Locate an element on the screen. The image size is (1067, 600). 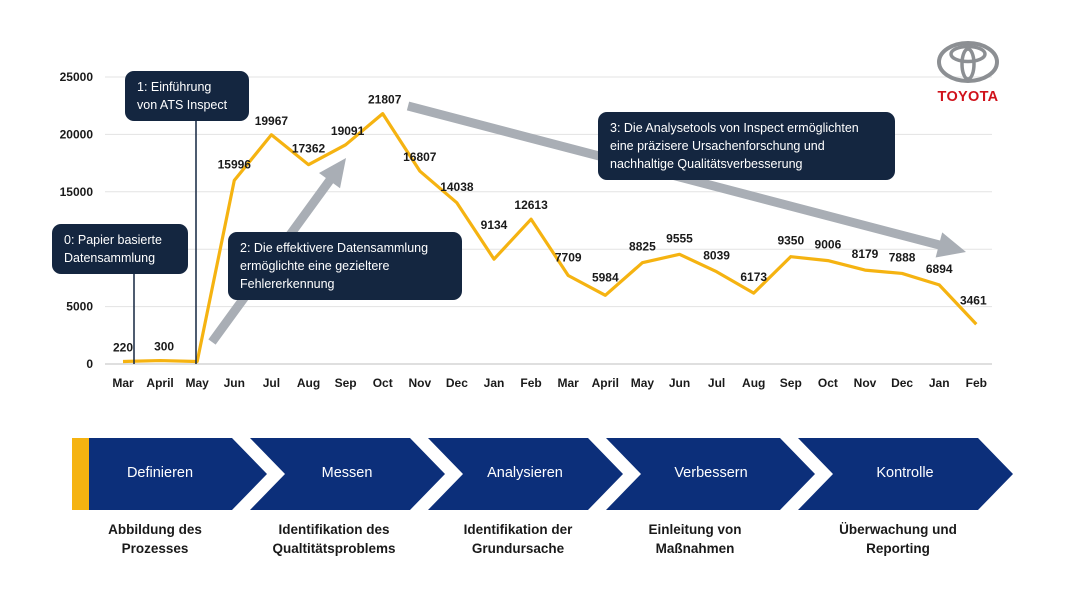
x-tick-label: May is located at coordinates (198, 383).